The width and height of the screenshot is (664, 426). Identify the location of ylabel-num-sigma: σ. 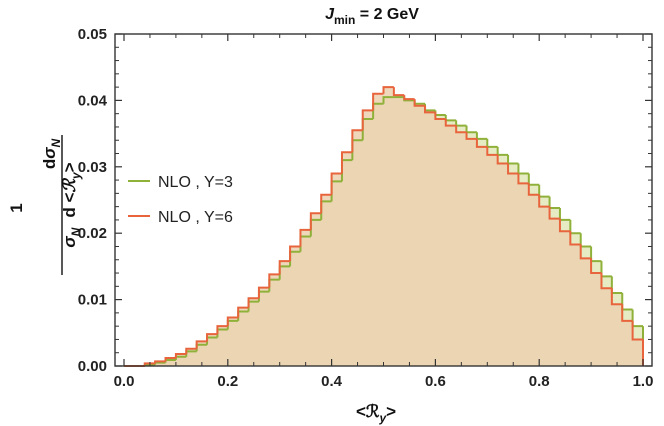
(49, 153).